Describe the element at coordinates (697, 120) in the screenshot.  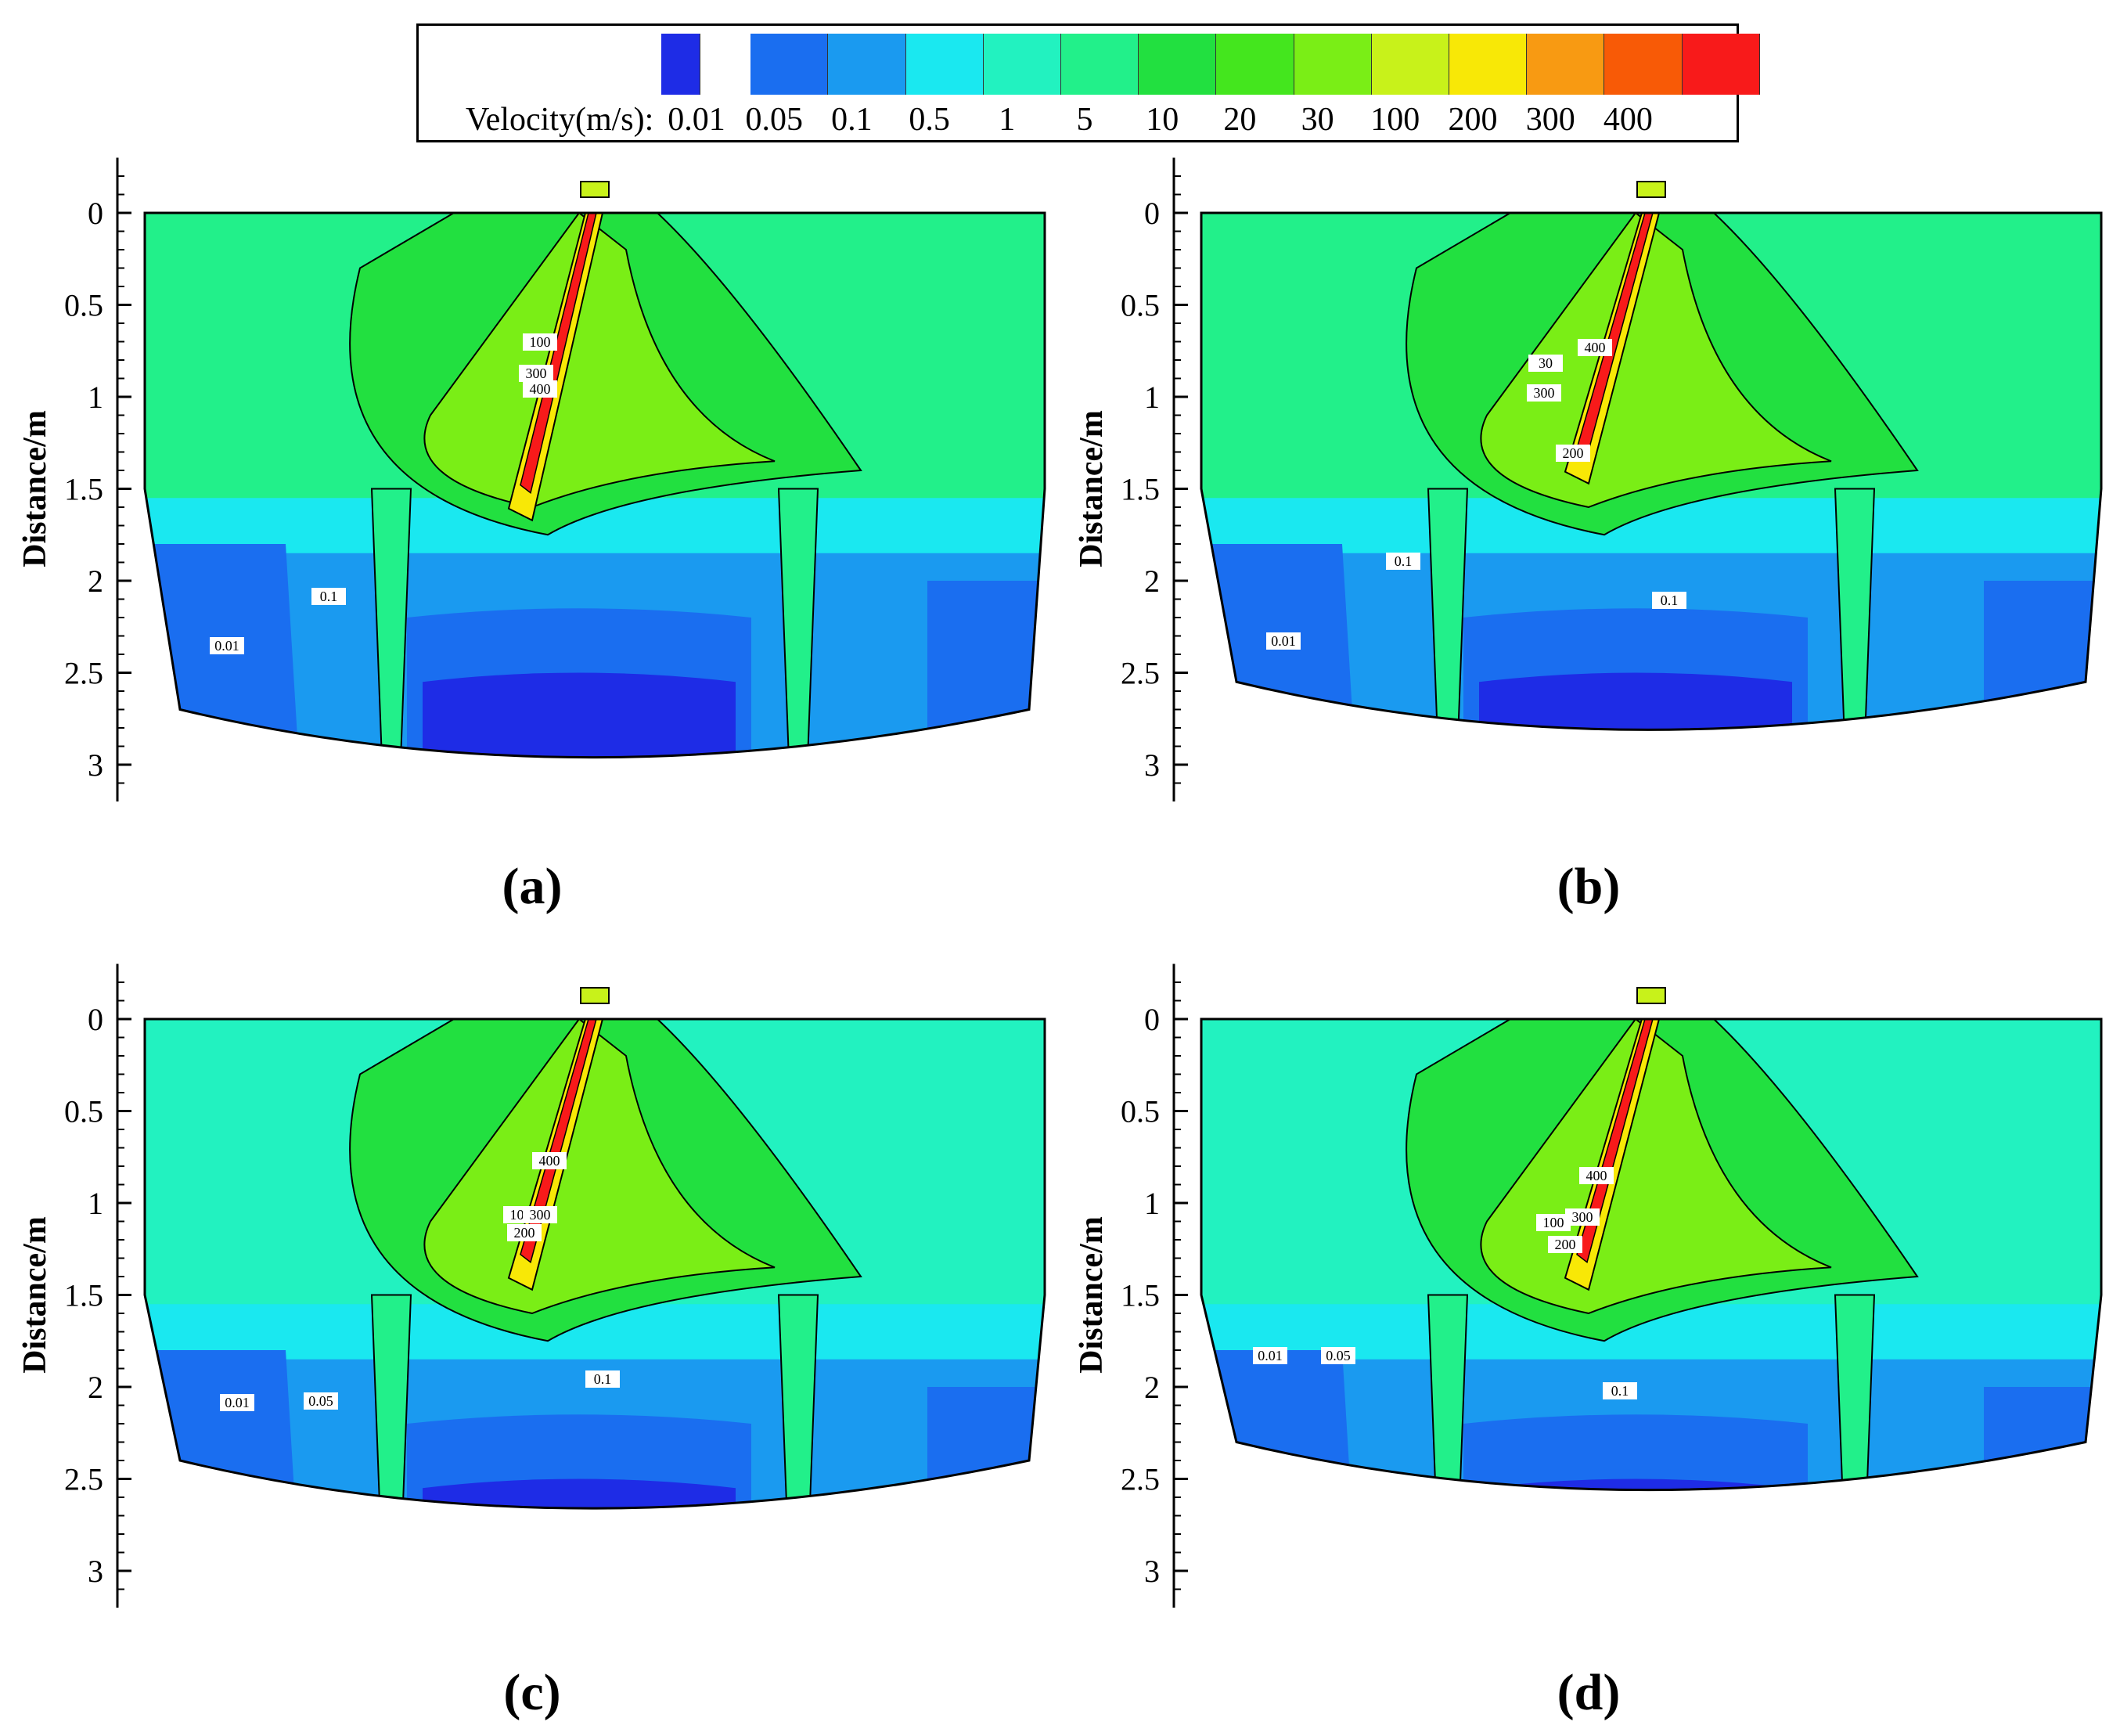
I see `legend-tick-label: 0.01` at that location.